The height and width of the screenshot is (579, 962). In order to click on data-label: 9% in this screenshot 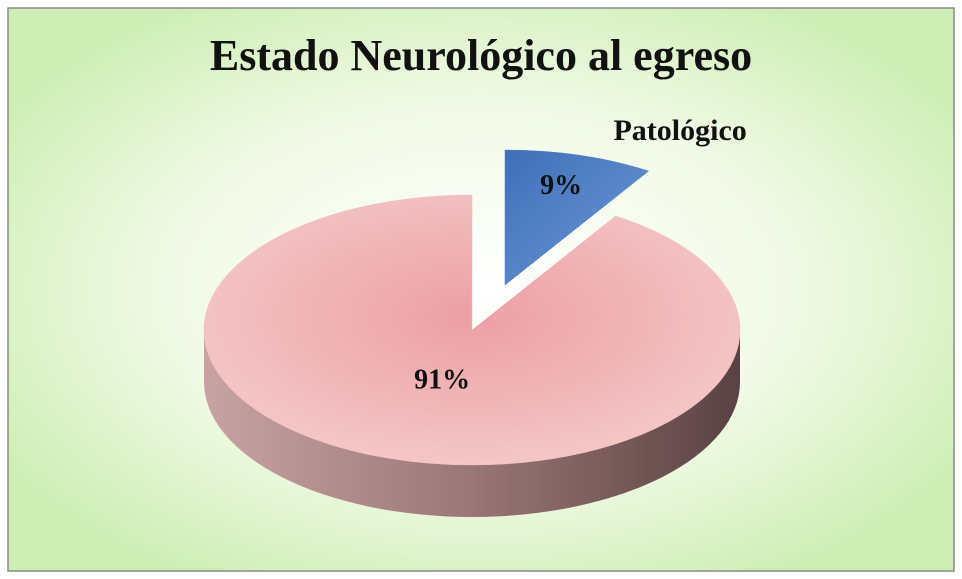, I will do `click(561, 185)`.